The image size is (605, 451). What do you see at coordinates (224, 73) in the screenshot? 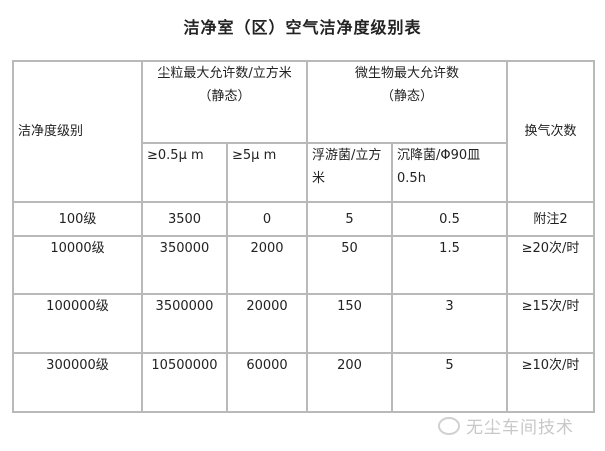
I see `header-particle-title: 尘粒最大允许数/立方米` at bounding box center [224, 73].